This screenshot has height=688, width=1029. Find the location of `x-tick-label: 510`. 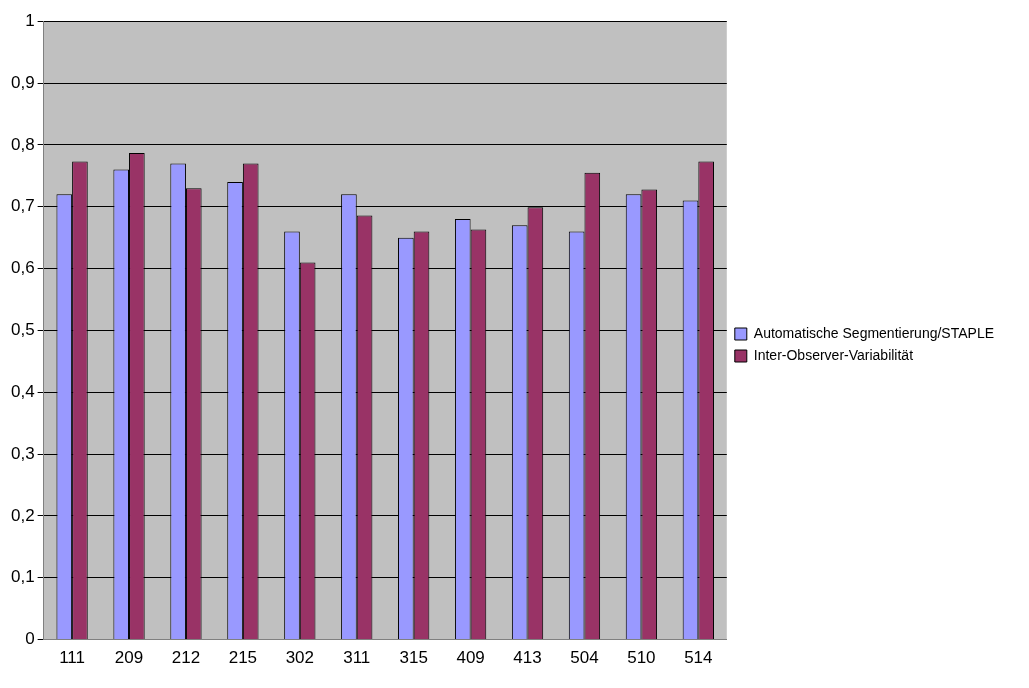

x-tick-label: 510 is located at coordinates (641, 658).